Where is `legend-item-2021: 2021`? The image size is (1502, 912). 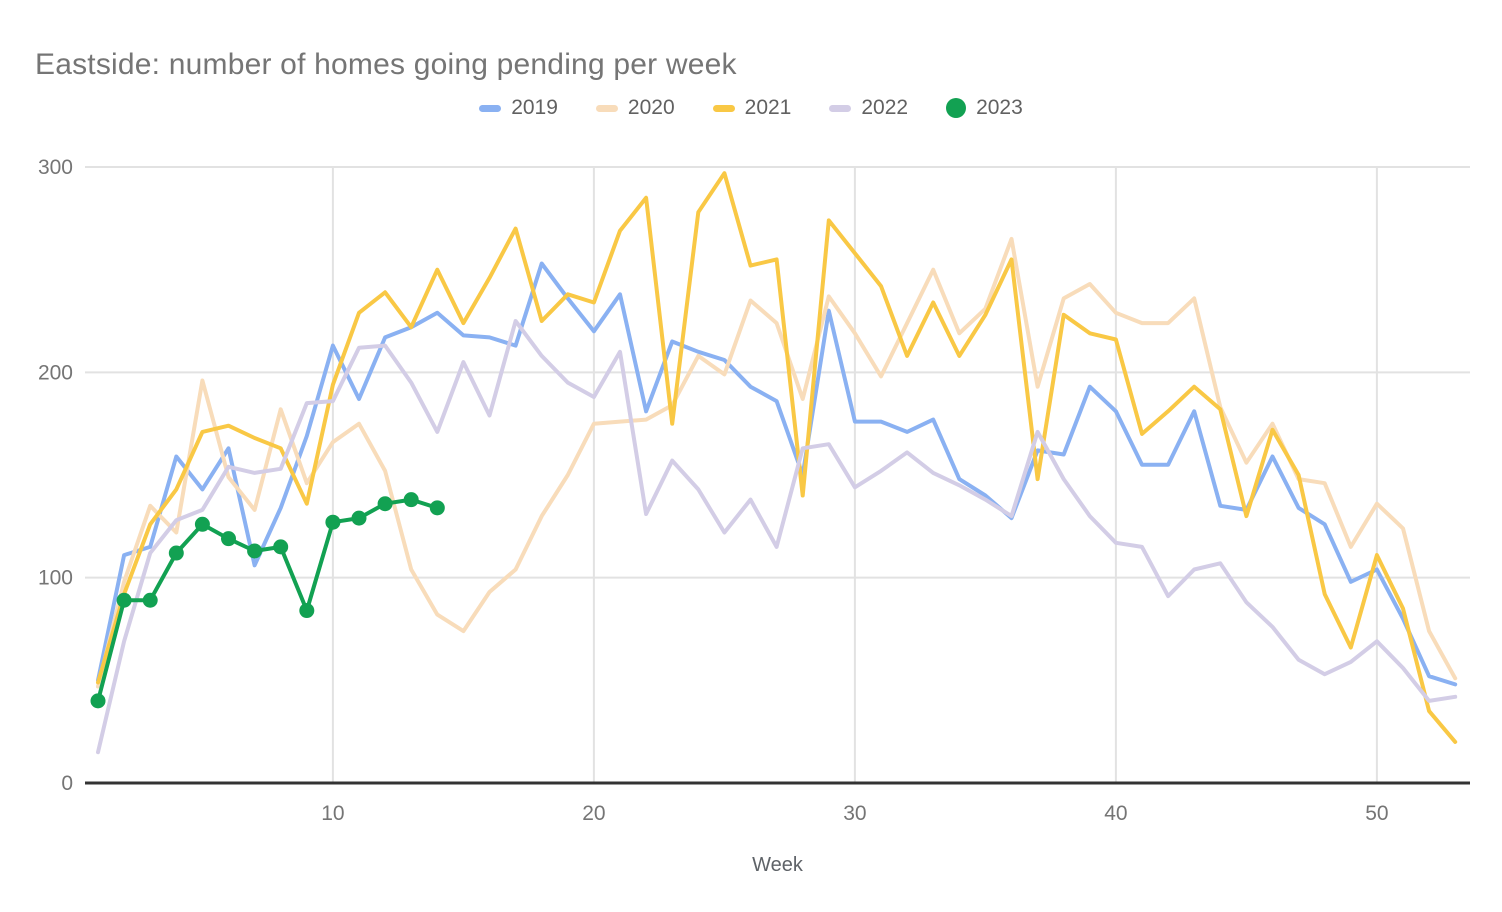 legend-item-2021: 2021 is located at coordinates (752, 108).